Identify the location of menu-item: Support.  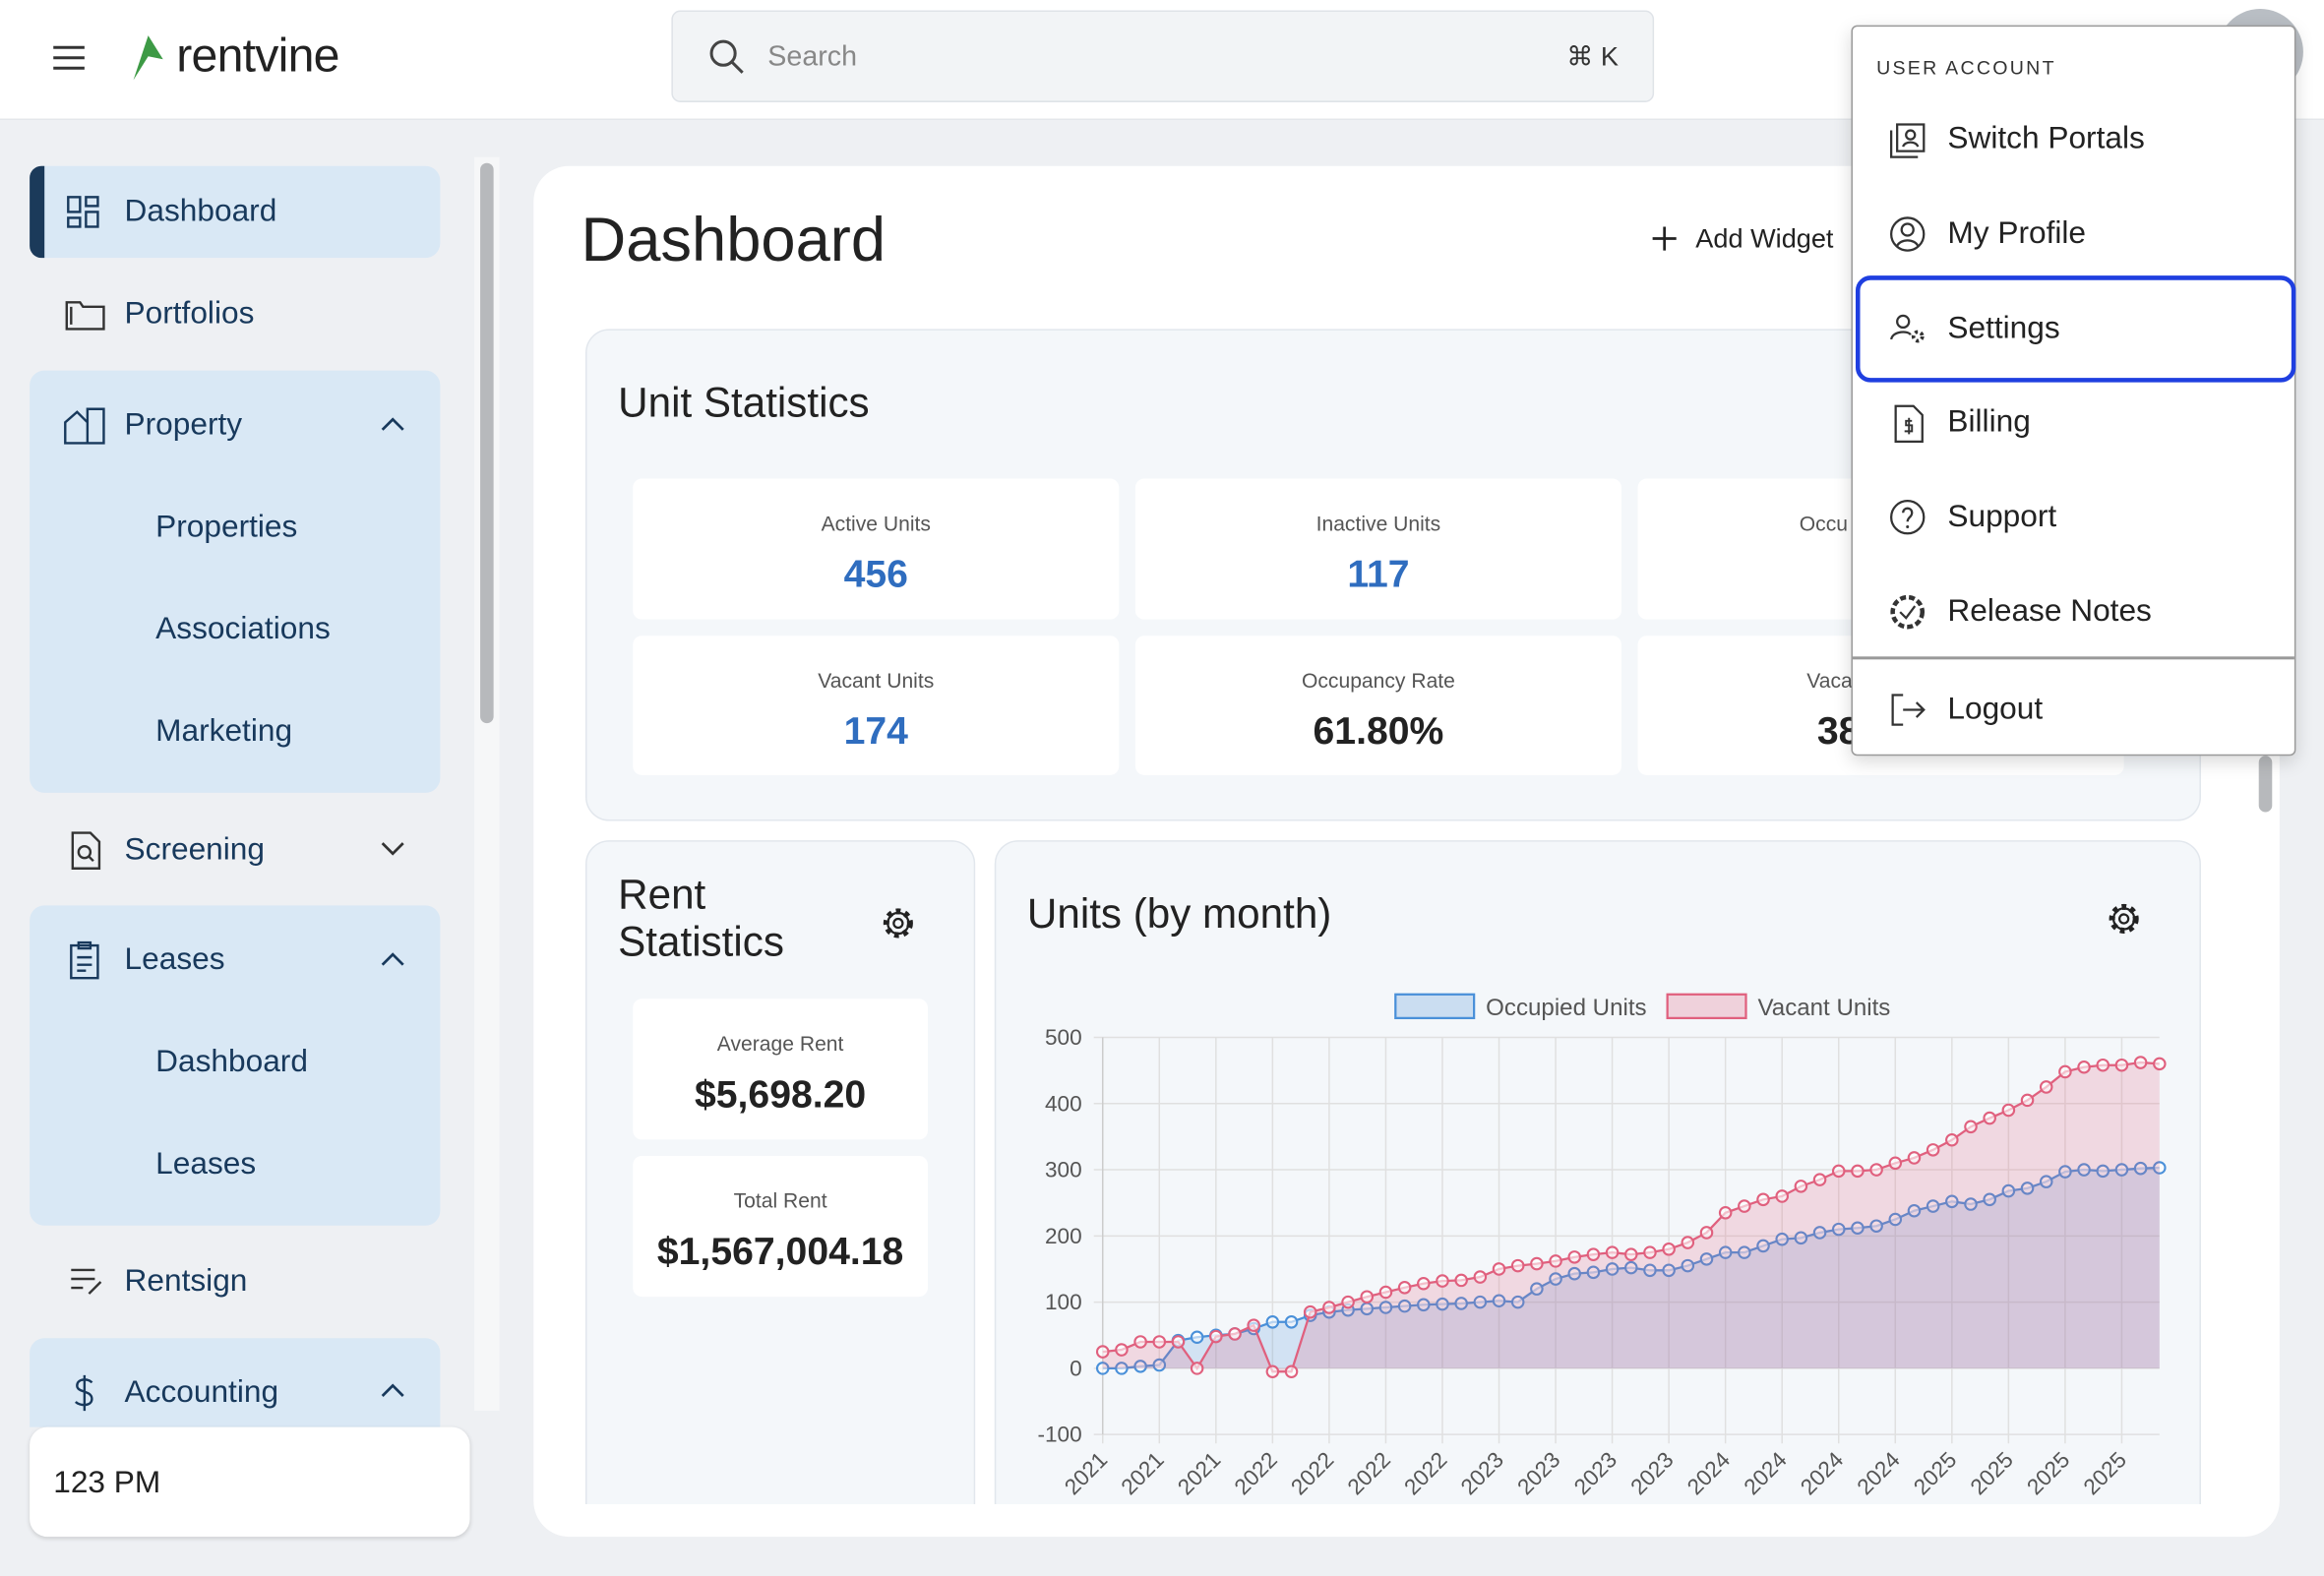
(2002, 516).